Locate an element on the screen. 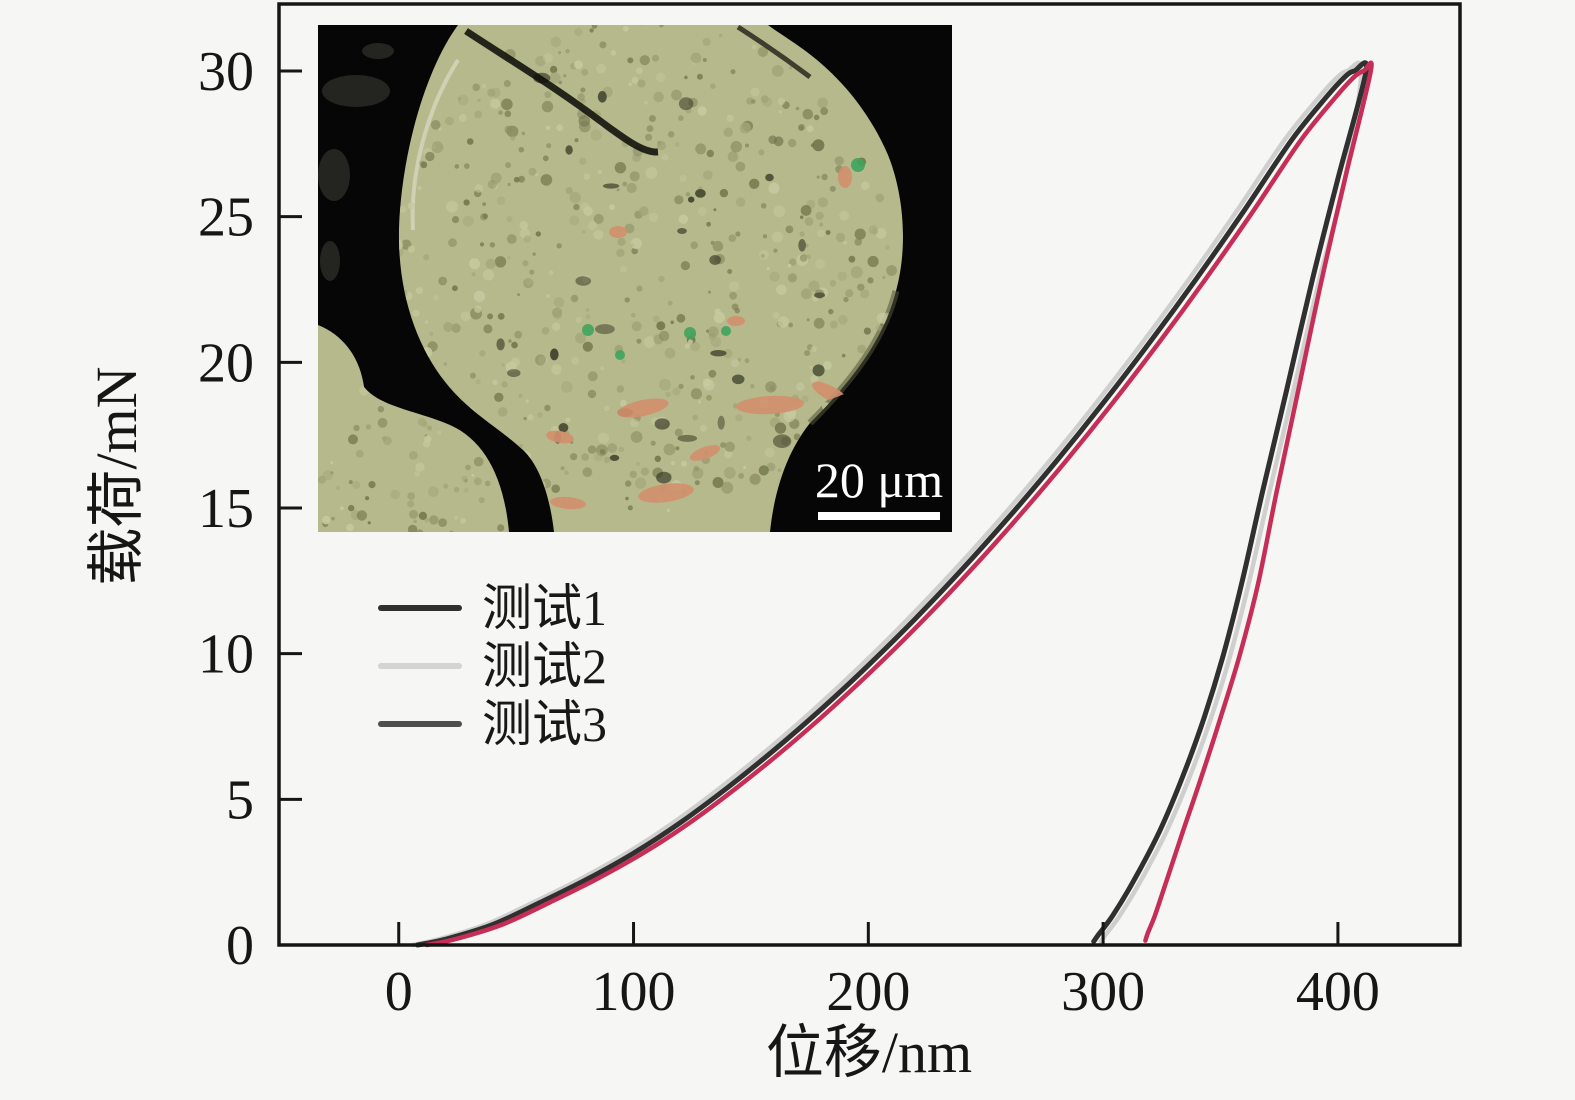 This screenshot has height=1100, width=1575. legend-item: 测试1 is located at coordinates (492, 608).